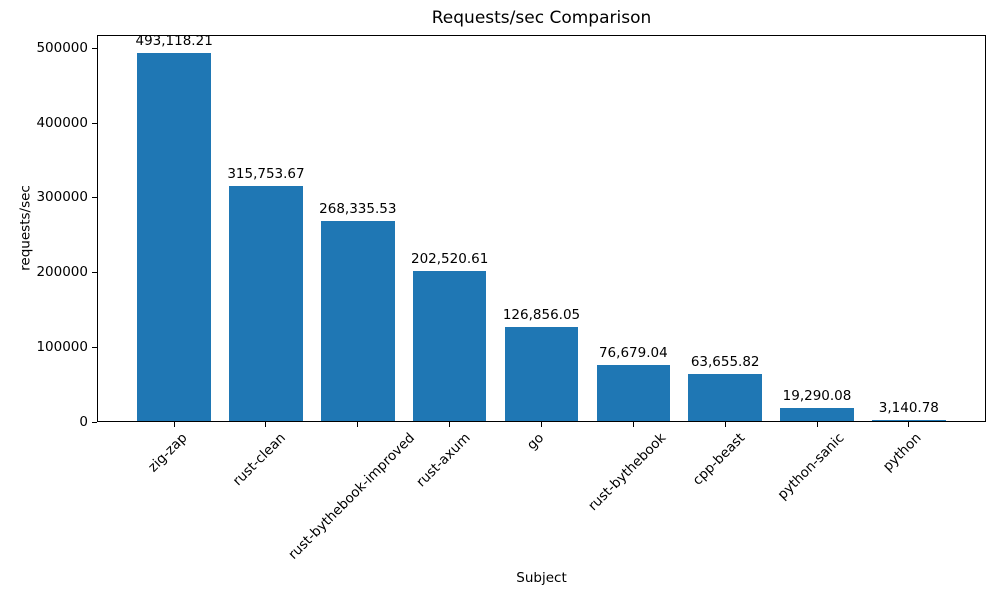 The height and width of the screenshot is (600, 1000). I want to click on y-tick-label: 0, so click(83, 421).